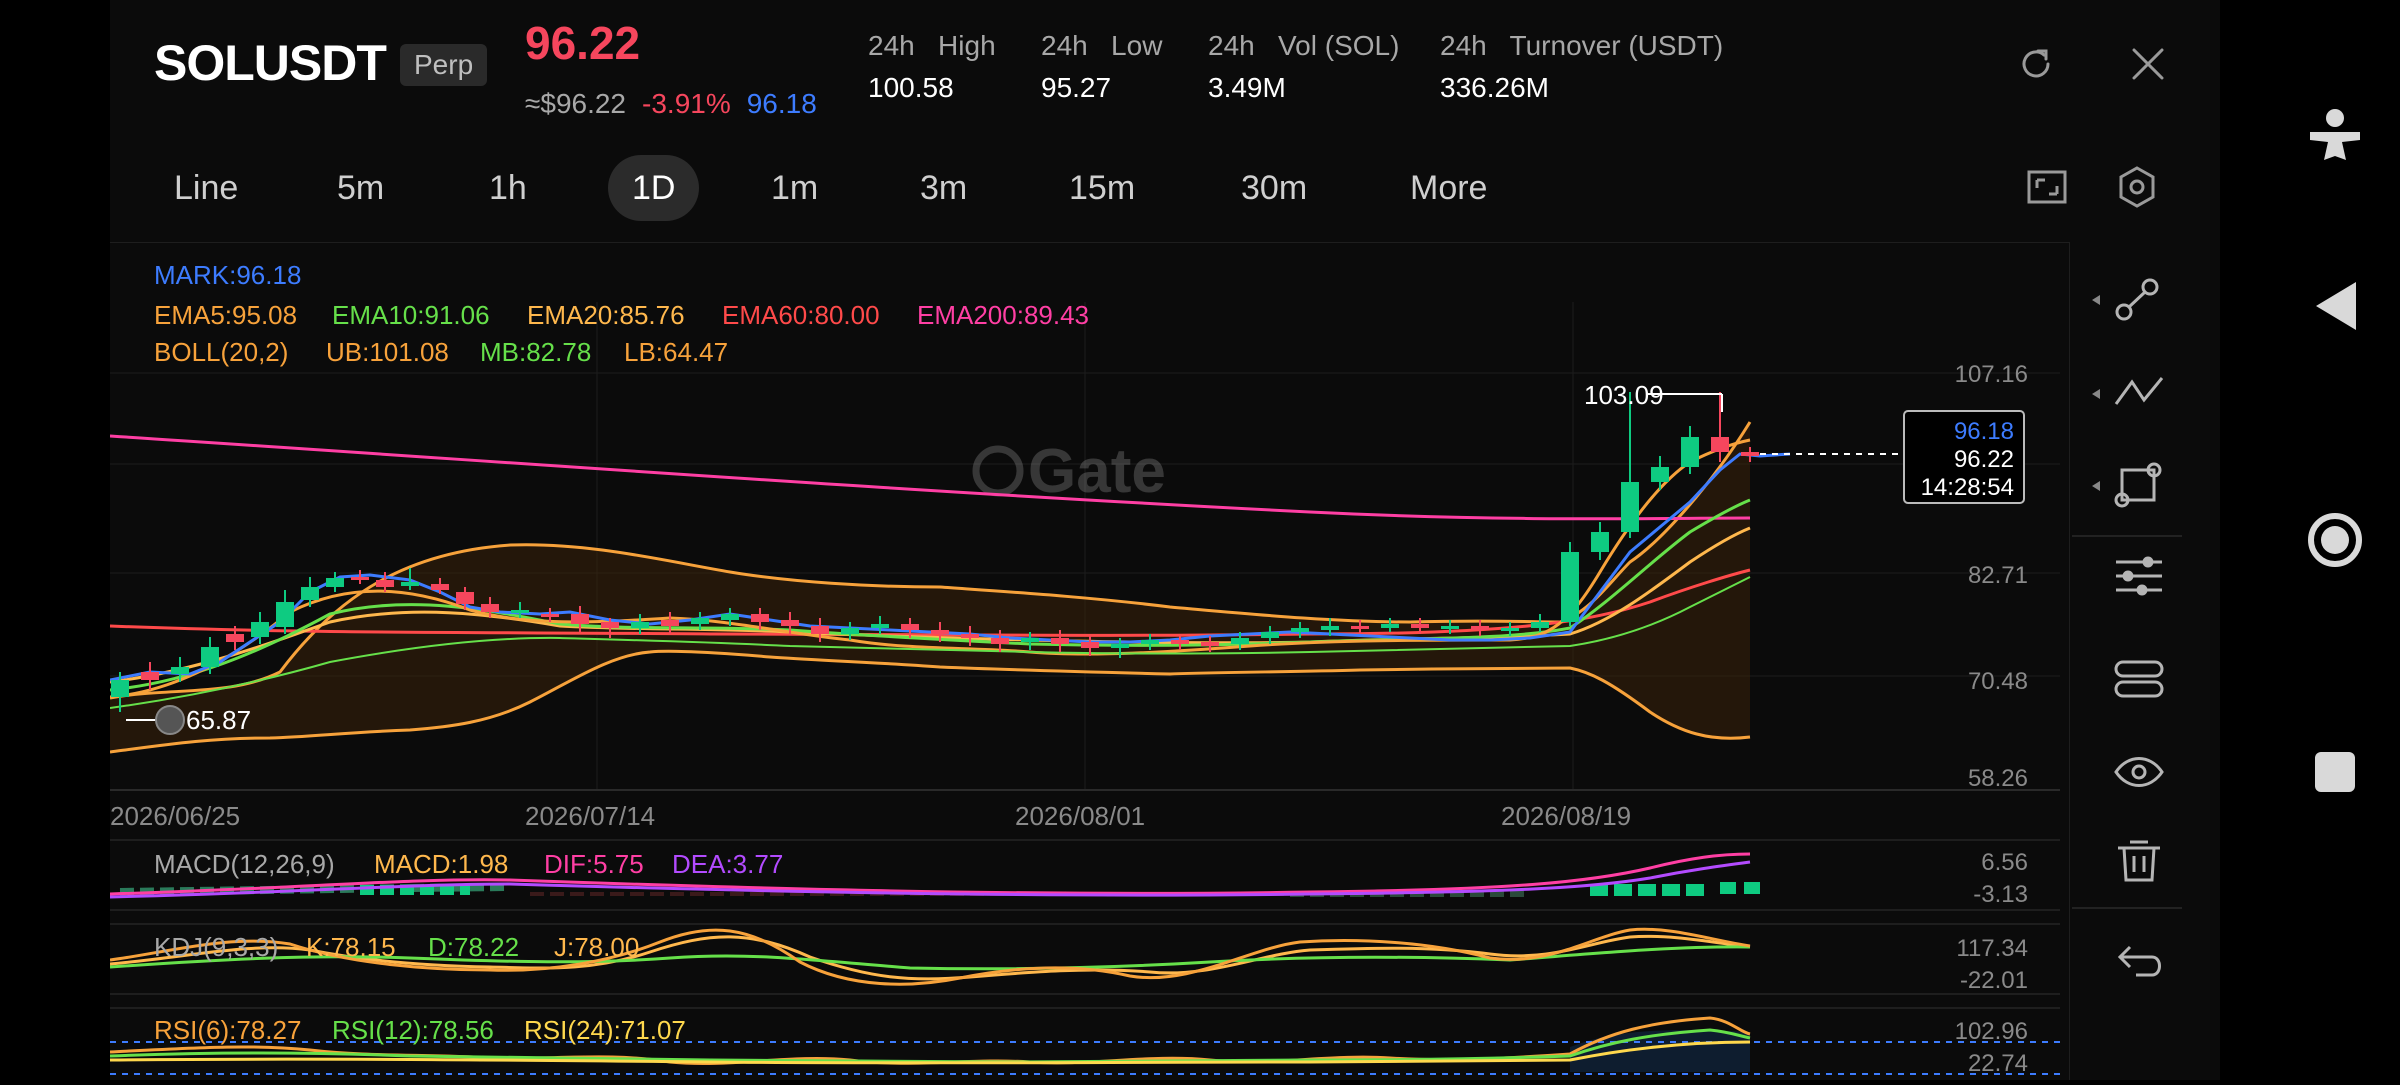 The image size is (2400, 1085). Describe the element at coordinates (1967, 487) in the screenshot. I see `price-box-countdown: 14:28:54` at that location.